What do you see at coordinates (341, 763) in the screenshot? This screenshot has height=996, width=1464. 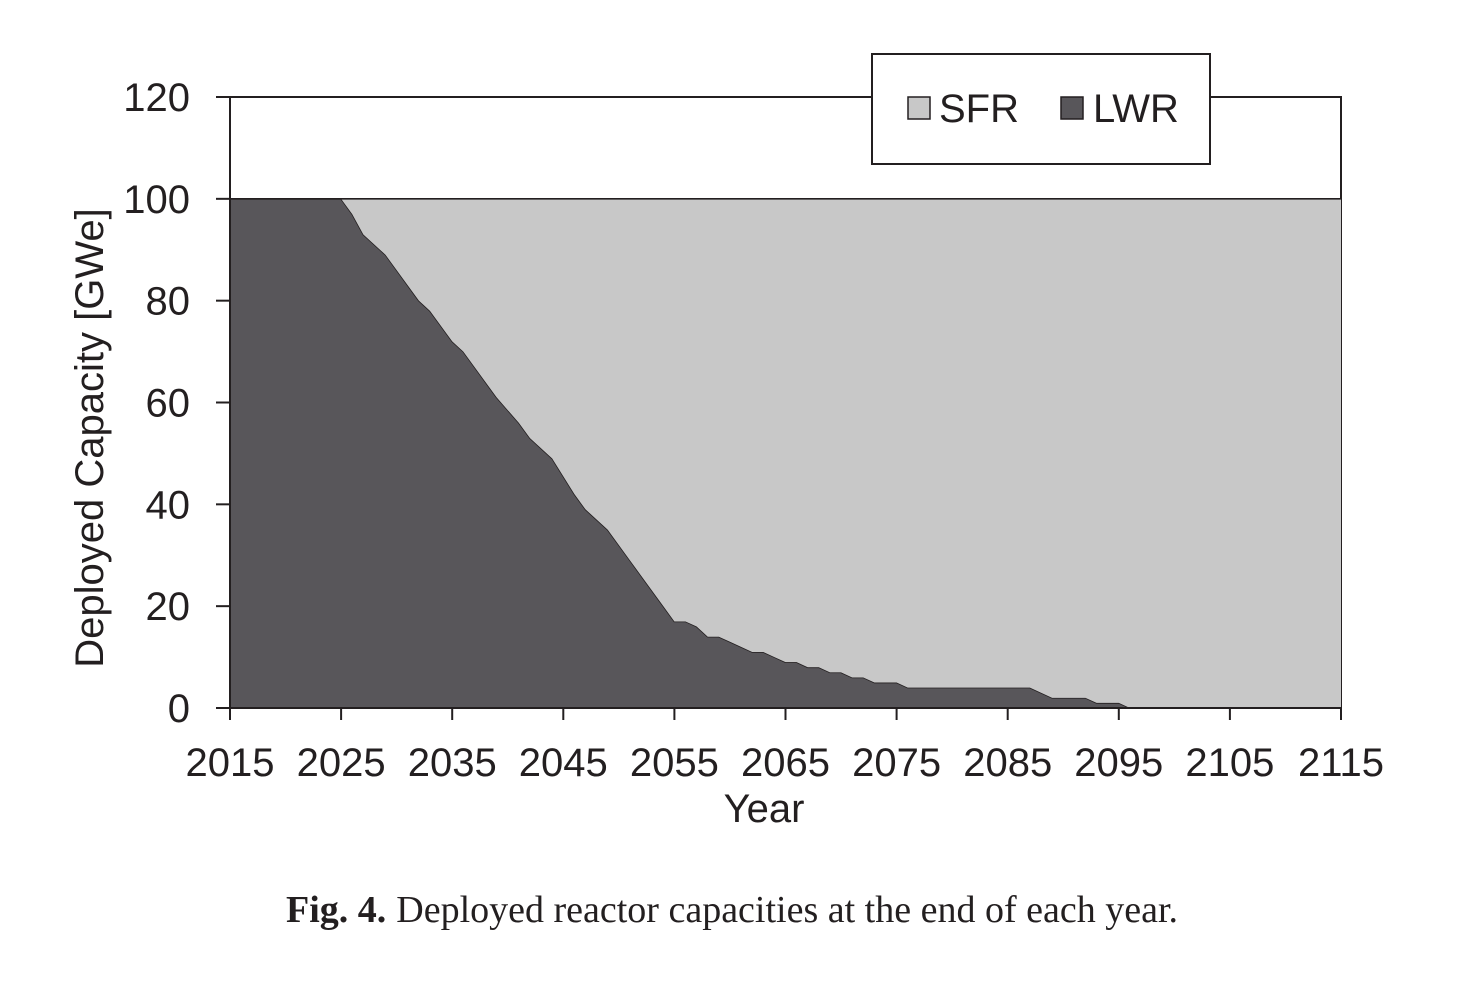 I see `x-tick-label: 2025` at bounding box center [341, 763].